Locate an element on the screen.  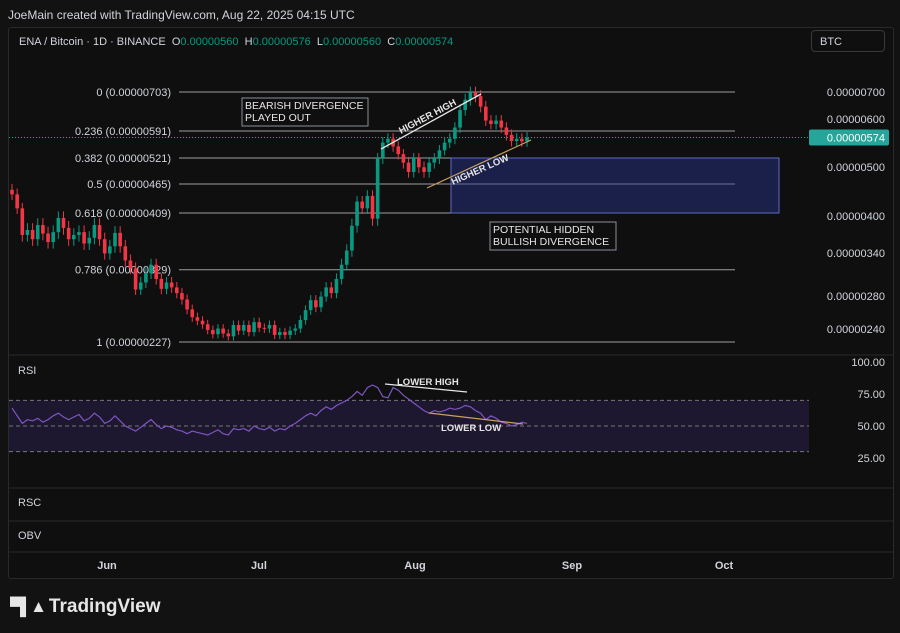
open-value: 0.00000560 is located at coordinates (209, 42).